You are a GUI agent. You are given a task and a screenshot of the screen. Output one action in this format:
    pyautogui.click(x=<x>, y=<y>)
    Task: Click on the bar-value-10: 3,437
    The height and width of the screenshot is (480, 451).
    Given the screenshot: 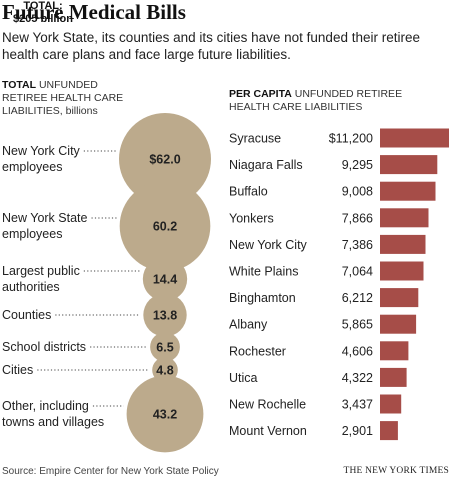 What is the action you would take?
    pyautogui.click(x=357, y=405)
    